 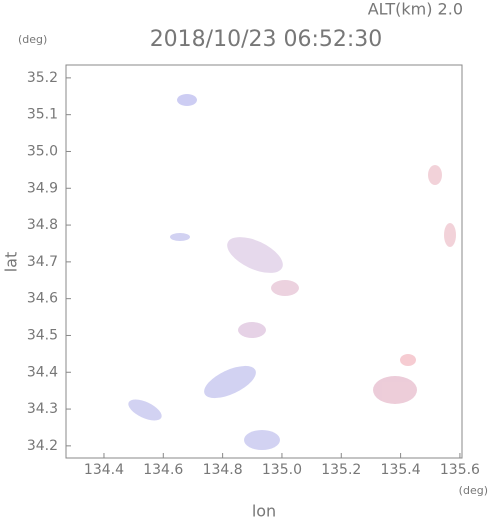 I want to click on x-tick-label: 135.4, so click(x=401, y=470).